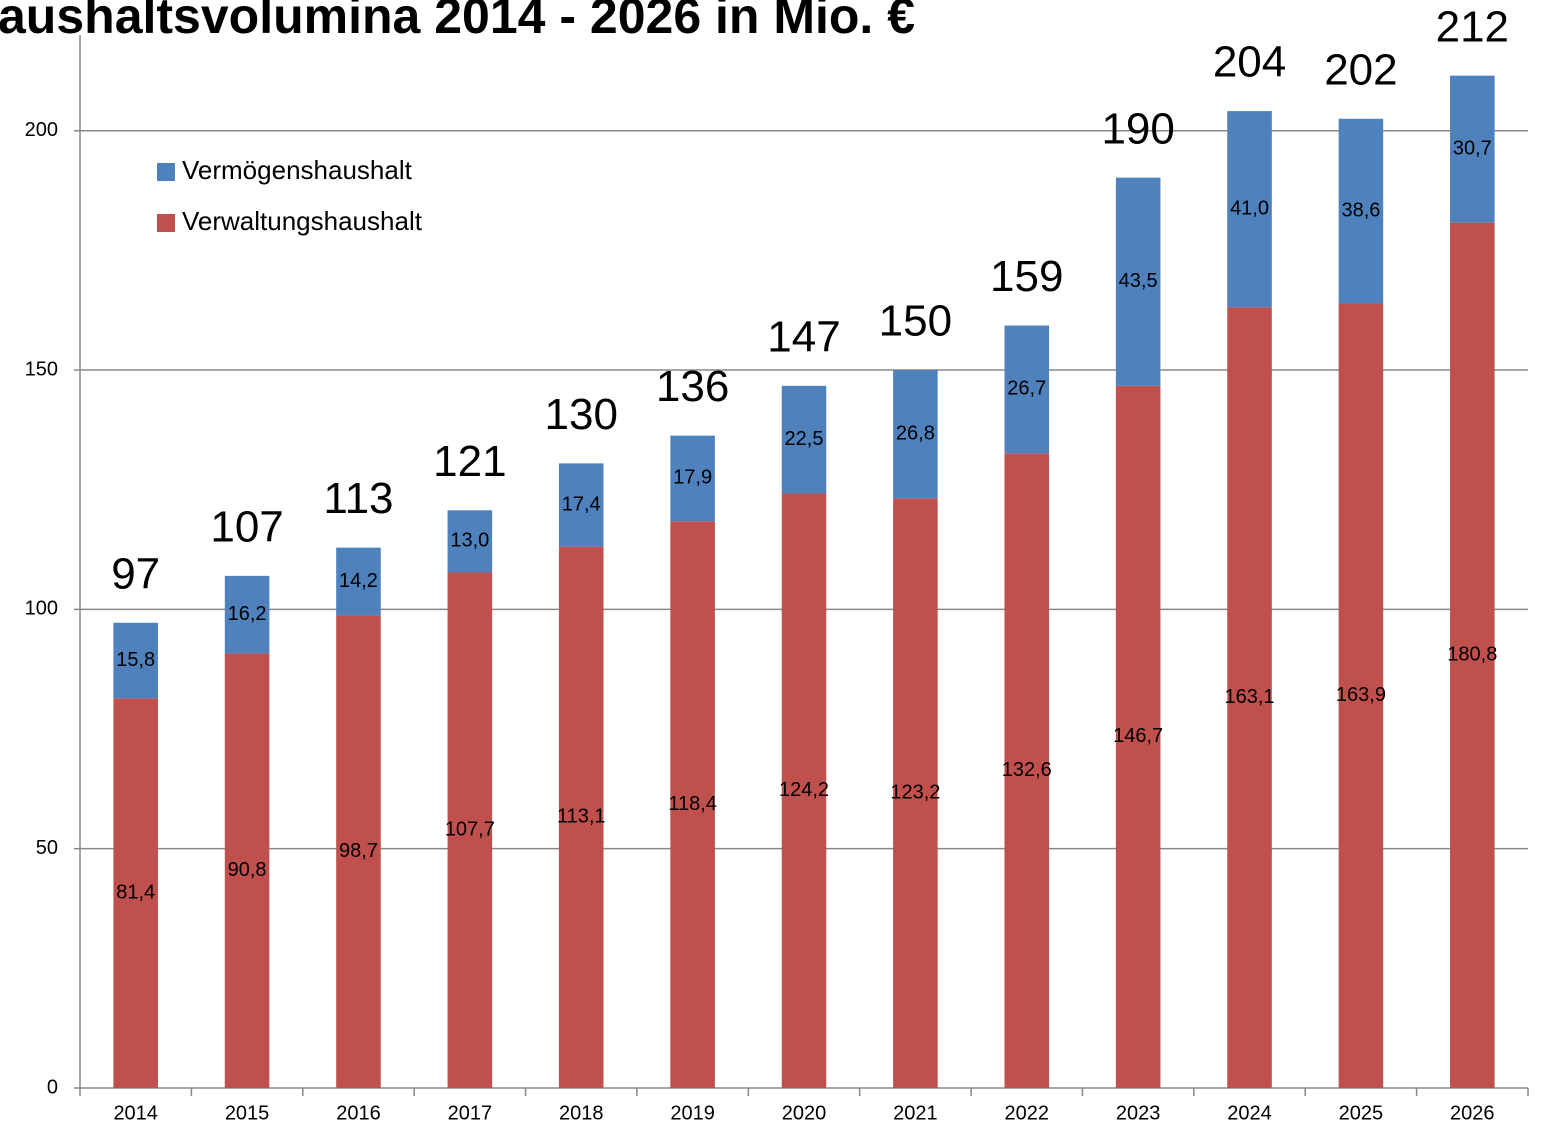 This screenshot has width=1542, height=1136. Describe the element at coordinates (135, 1113) in the screenshot. I see `x-tick-label: 2014` at that location.